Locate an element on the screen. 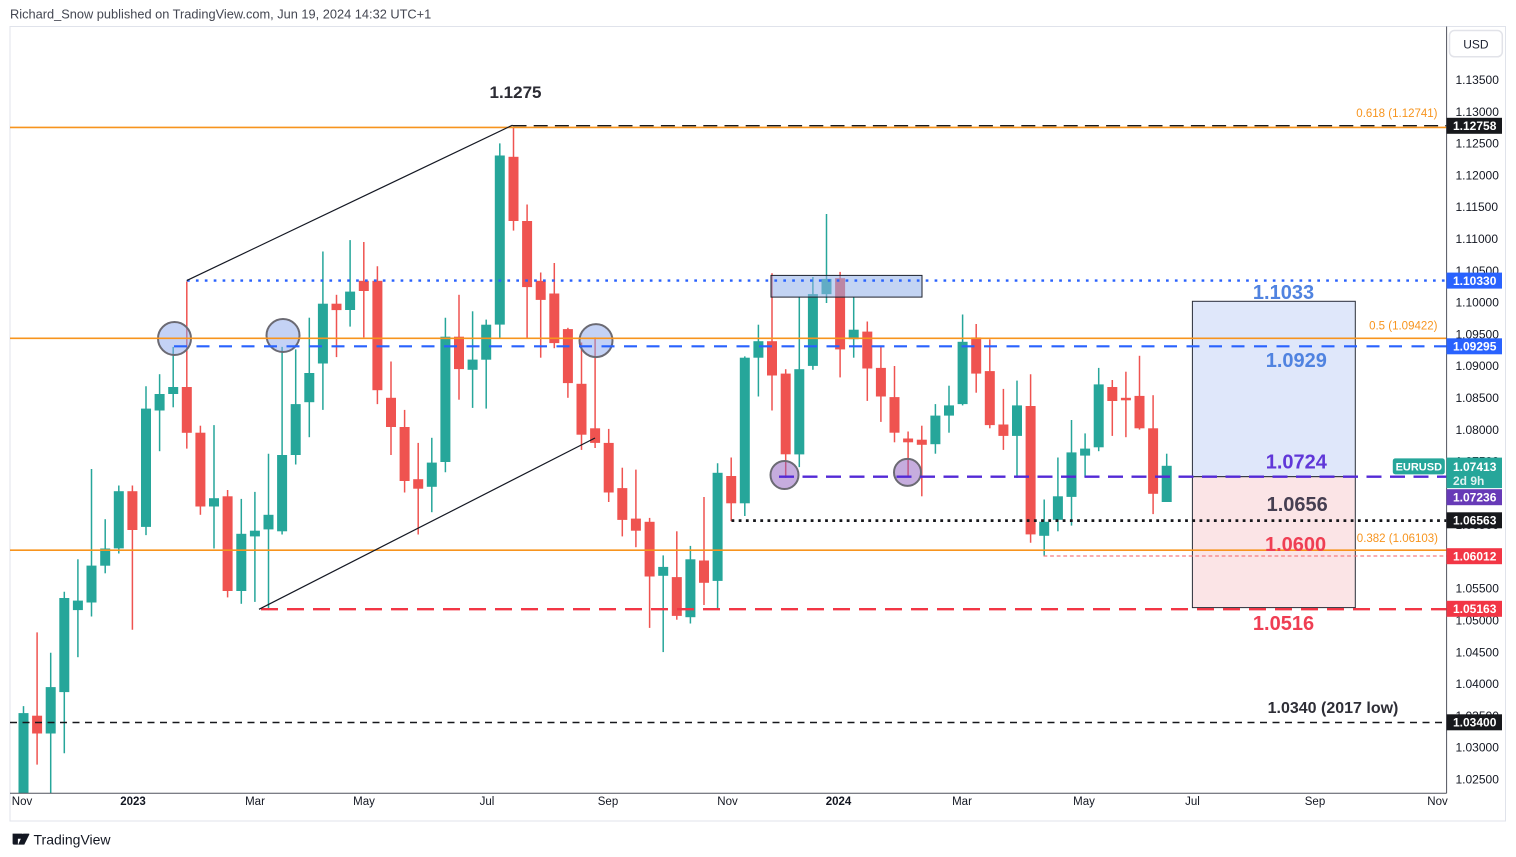 The width and height of the screenshot is (1516, 857). svg-text: 1.11500 is located at coordinates (1477, 207).